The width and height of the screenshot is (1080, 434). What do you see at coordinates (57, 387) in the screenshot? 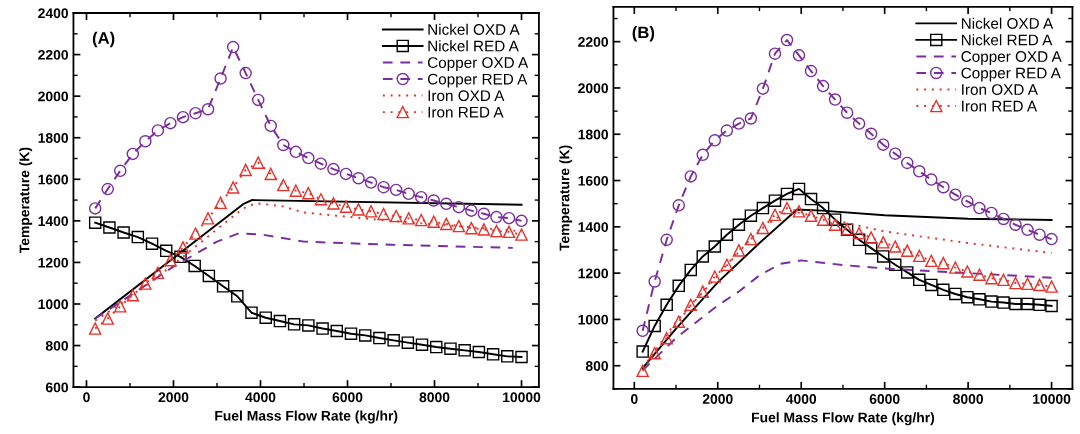
I see `y-tick-label: 600` at bounding box center [57, 387].